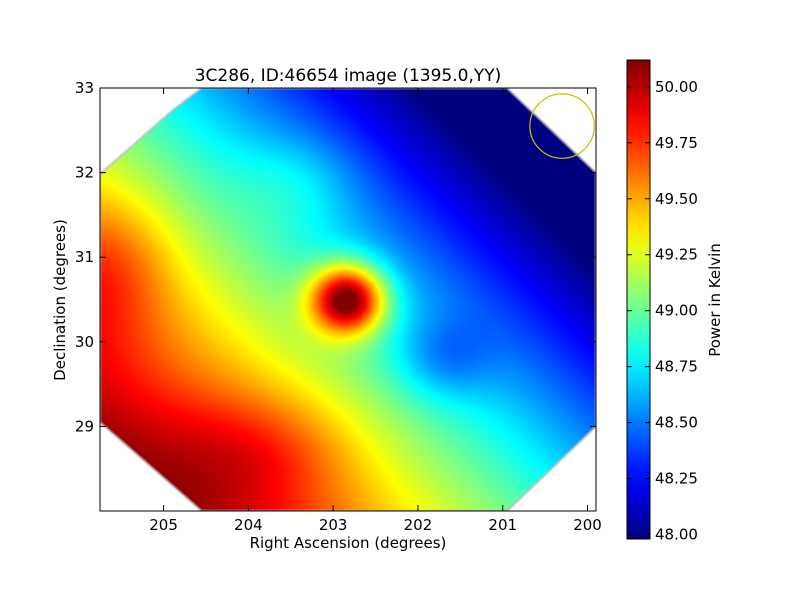 The image size is (800, 604). Describe the element at coordinates (418, 525) in the screenshot. I see `x-tick-label: 202` at that location.